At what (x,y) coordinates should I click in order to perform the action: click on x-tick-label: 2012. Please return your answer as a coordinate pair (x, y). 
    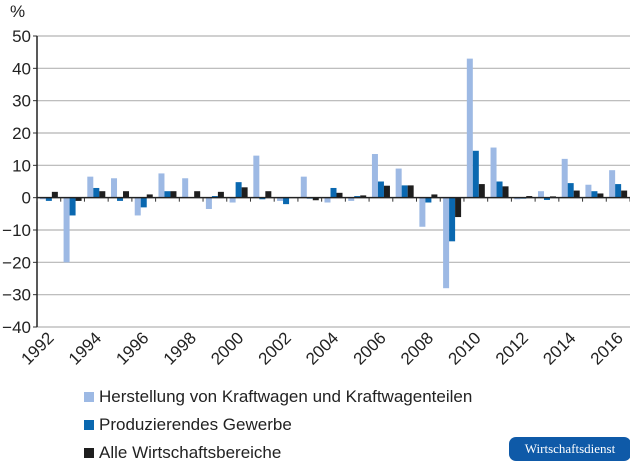
    Looking at the image, I should click on (512, 348).